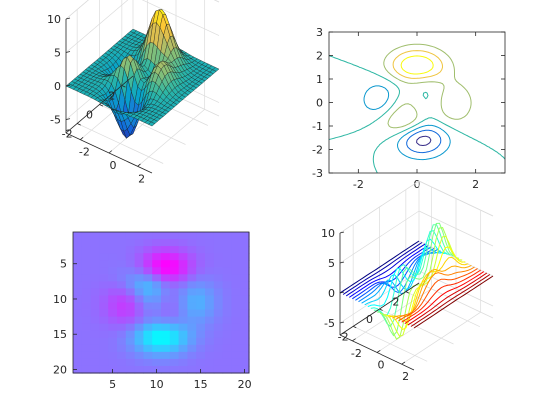 This screenshot has height=420, width=560. What do you see at coordinates (319, 56) in the screenshot?
I see `y-tick-label: 2` at bounding box center [319, 56].